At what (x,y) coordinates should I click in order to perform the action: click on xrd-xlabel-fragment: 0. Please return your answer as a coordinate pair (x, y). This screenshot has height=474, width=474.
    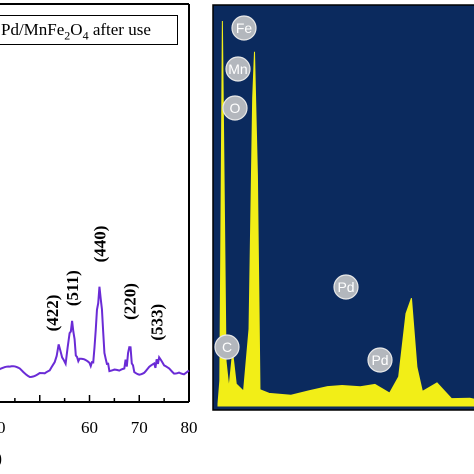
    Looking at the image, I should click on (1, 460).